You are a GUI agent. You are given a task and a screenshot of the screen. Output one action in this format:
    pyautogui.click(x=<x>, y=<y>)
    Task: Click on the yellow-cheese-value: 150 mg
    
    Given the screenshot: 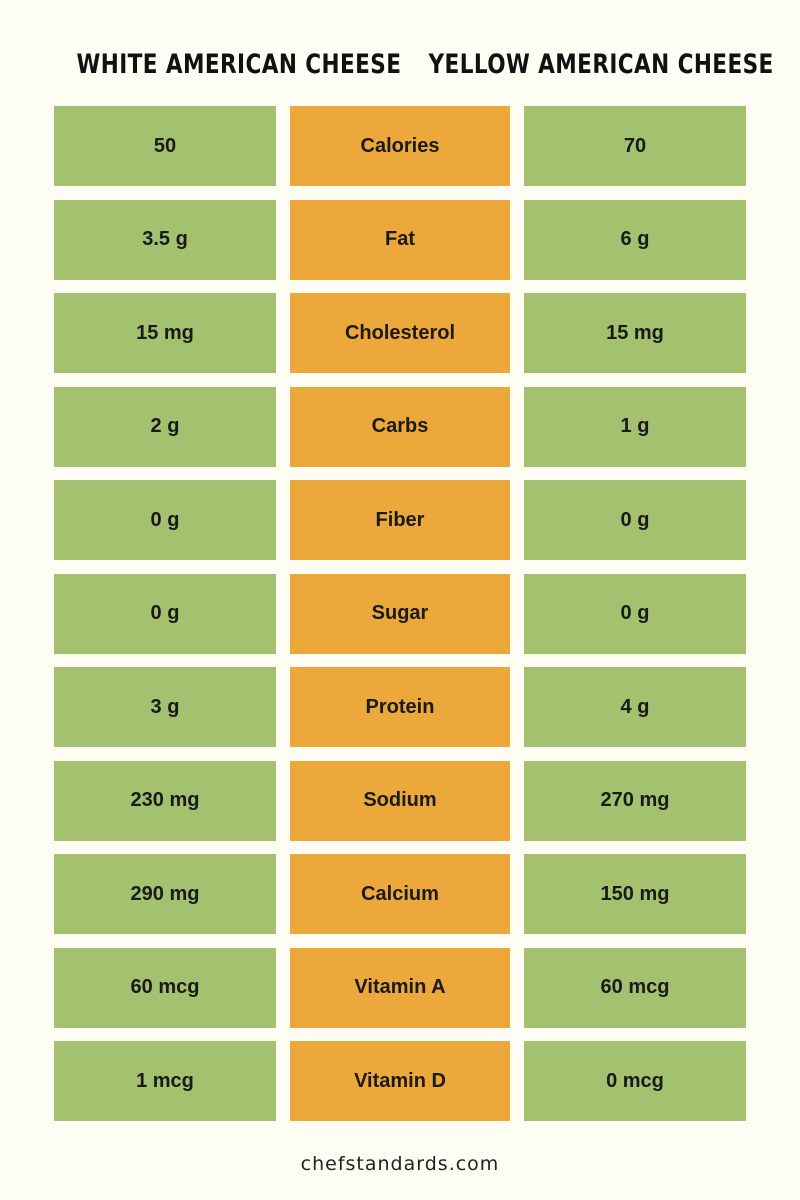 What is the action you would take?
    pyautogui.click(x=635, y=894)
    